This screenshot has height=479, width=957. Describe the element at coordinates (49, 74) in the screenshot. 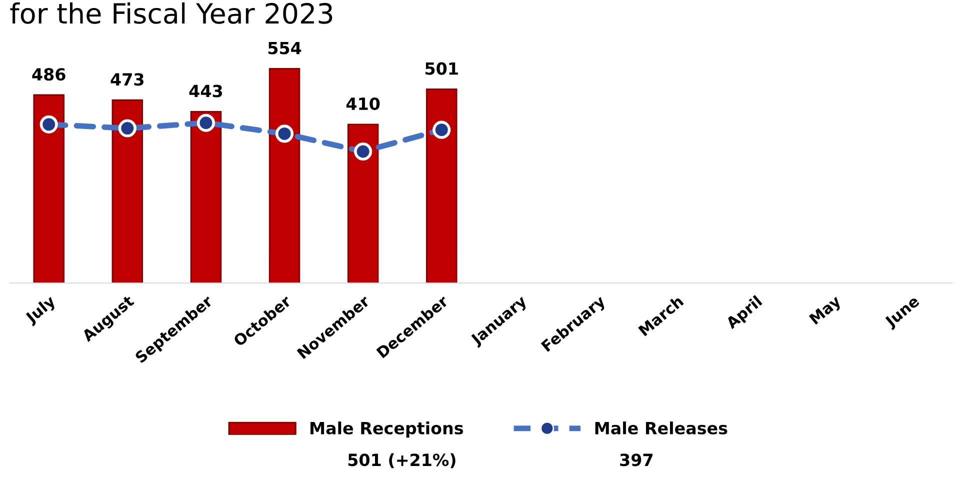

I see `data-label: 486` at that location.